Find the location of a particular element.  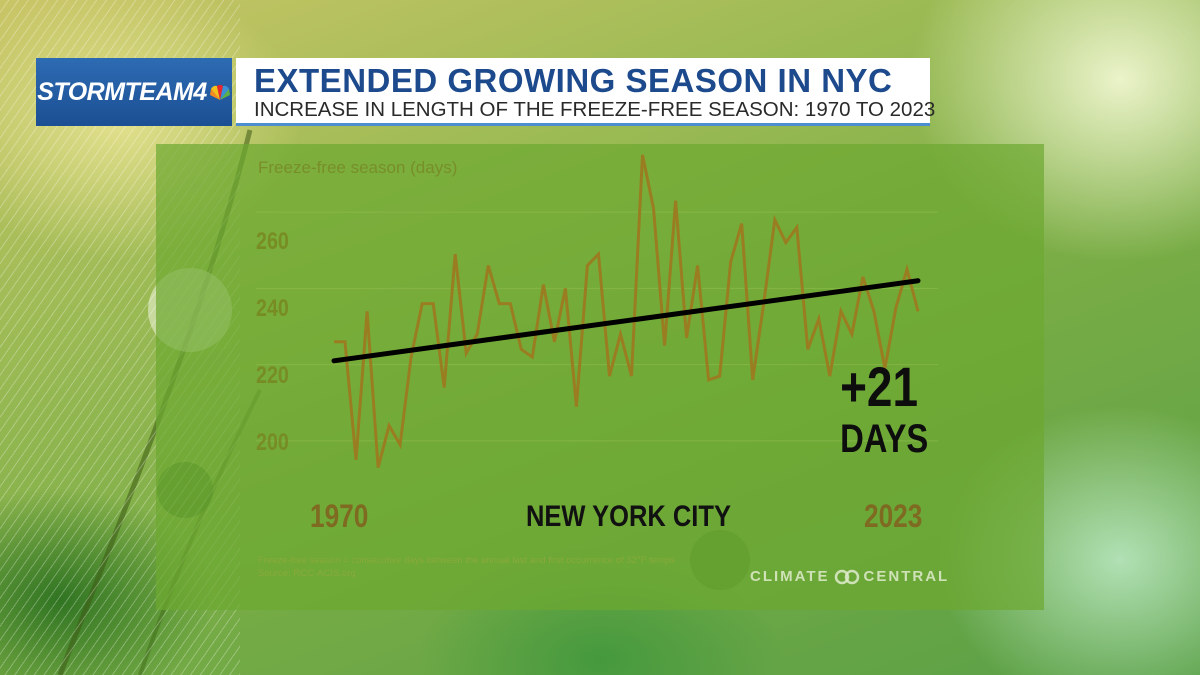

y-tick-260: 260 is located at coordinates (272, 241).